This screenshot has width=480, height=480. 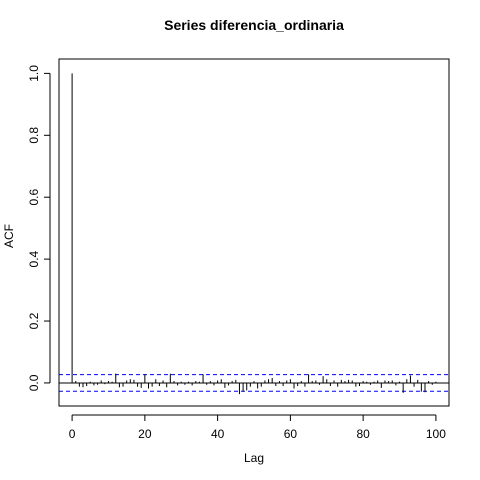 What do you see at coordinates (39, 228) in the screenshot?
I see `y-axis: 0.0 0.2 0.4 0.6 0.8 1.0` at bounding box center [39, 228].